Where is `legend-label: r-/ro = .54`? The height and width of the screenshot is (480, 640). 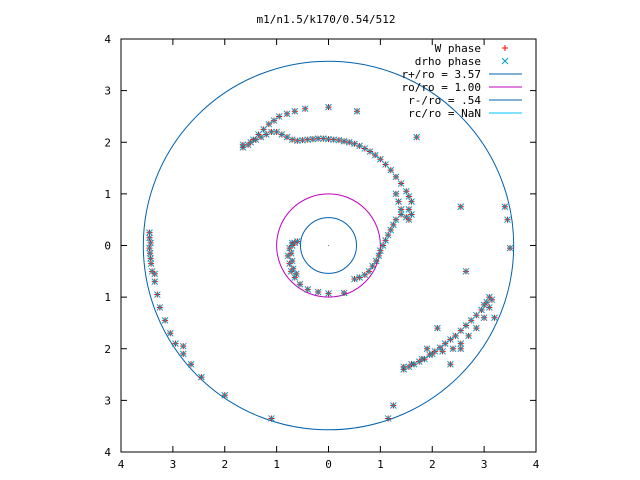
legend-label: r-/ro = .54 is located at coordinates (444, 100).